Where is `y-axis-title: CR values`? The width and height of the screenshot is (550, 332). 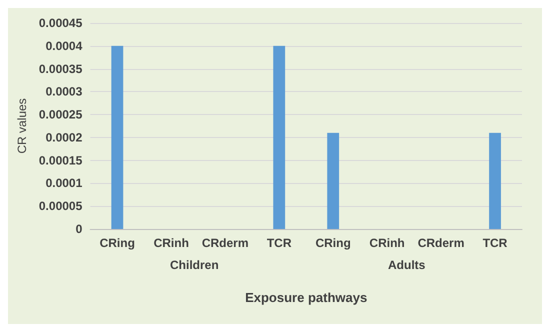 y-axis-title: CR values is located at coordinates (22, 126).